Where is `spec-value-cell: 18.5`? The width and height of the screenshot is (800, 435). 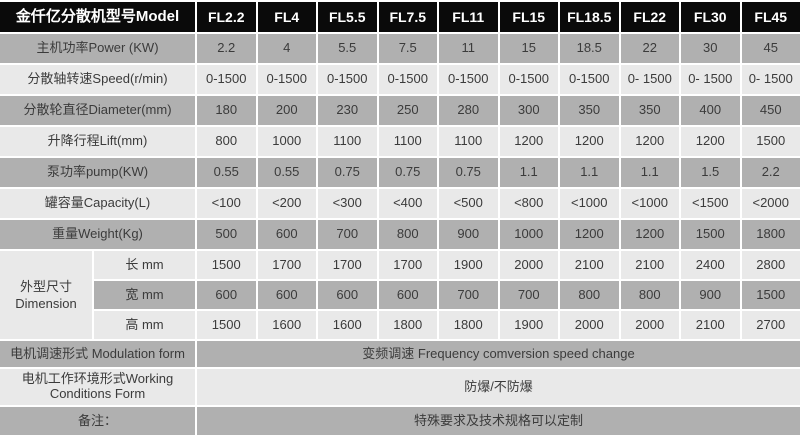 spec-value-cell: 18.5 is located at coordinates (589, 48).